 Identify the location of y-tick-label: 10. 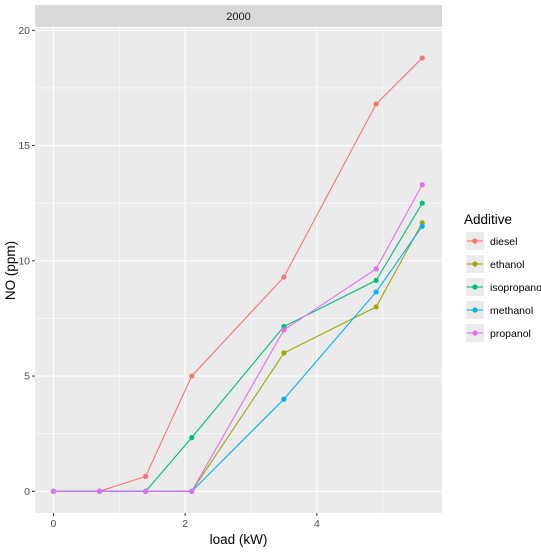
(24, 261).